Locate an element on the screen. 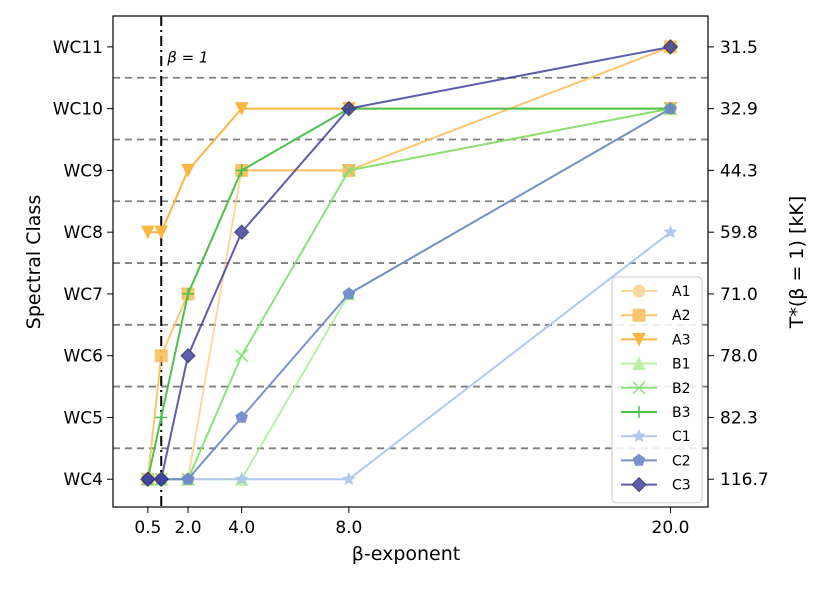 The image size is (830, 593). legend-entry-a3 is located at coordinates (639, 339).